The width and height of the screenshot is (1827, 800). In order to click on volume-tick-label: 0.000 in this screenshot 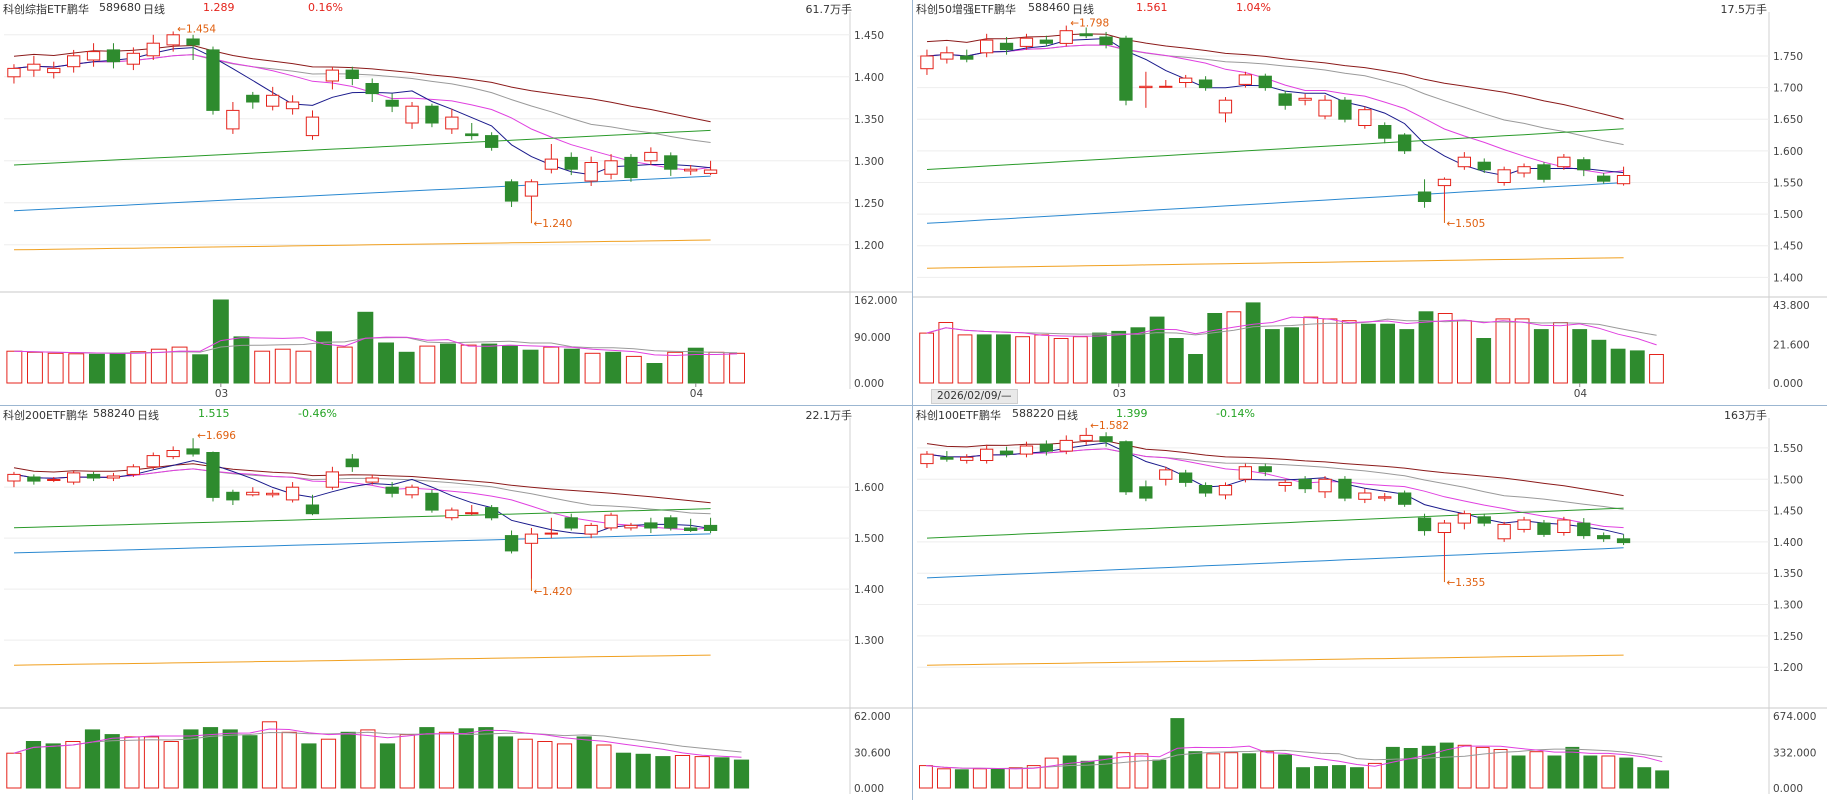, I will do `click(869, 789)`.